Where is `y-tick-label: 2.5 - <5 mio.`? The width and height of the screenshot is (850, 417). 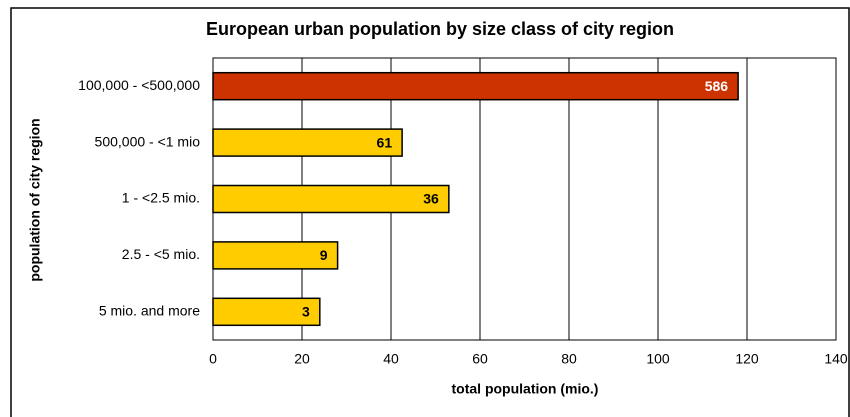
y-tick-label: 2.5 - <5 mio. is located at coordinates (161, 254).